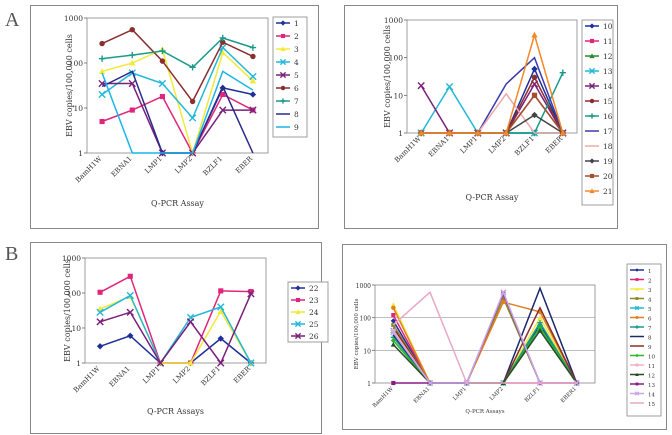 The image size is (672, 435). What do you see at coordinates (642, 405) in the screenshot?
I see `legend-item: 15` at bounding box center [642, 405].